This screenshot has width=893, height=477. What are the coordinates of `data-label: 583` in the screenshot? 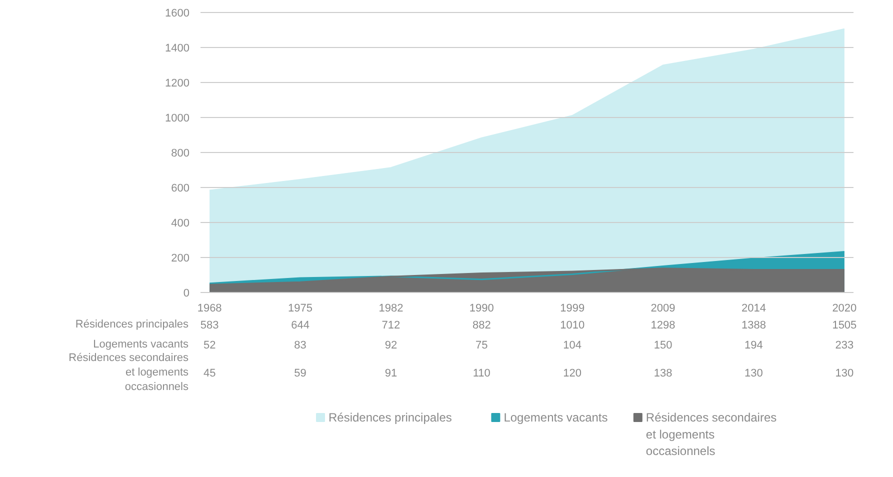 It's located at (209, 326).